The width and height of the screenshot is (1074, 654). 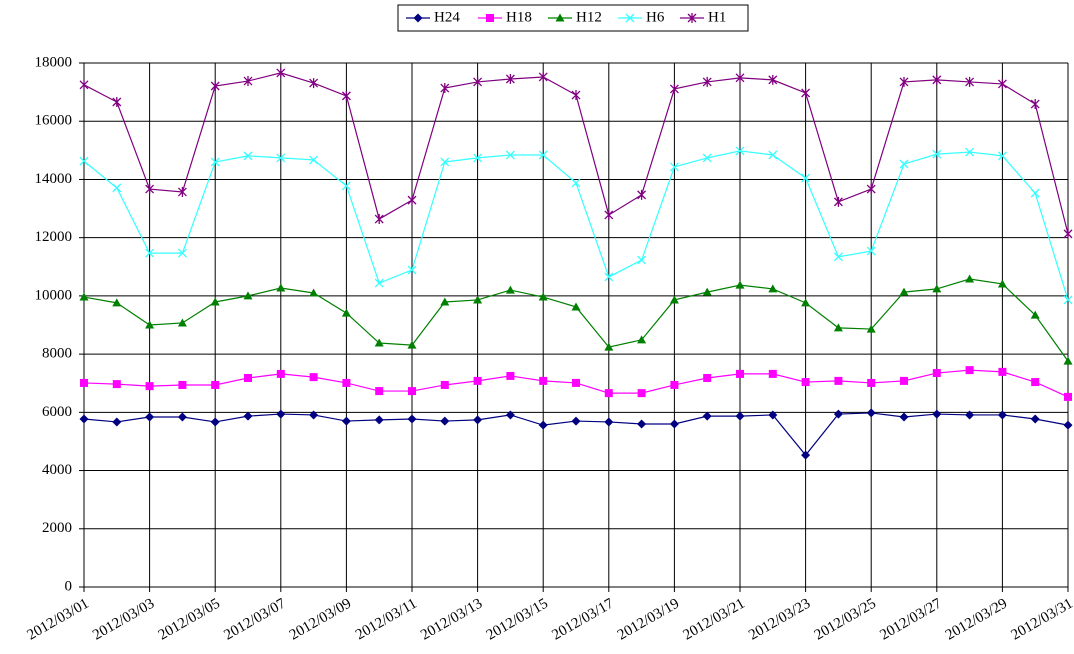 I want to click on legend-label: H1, so click(x=717, y=17).